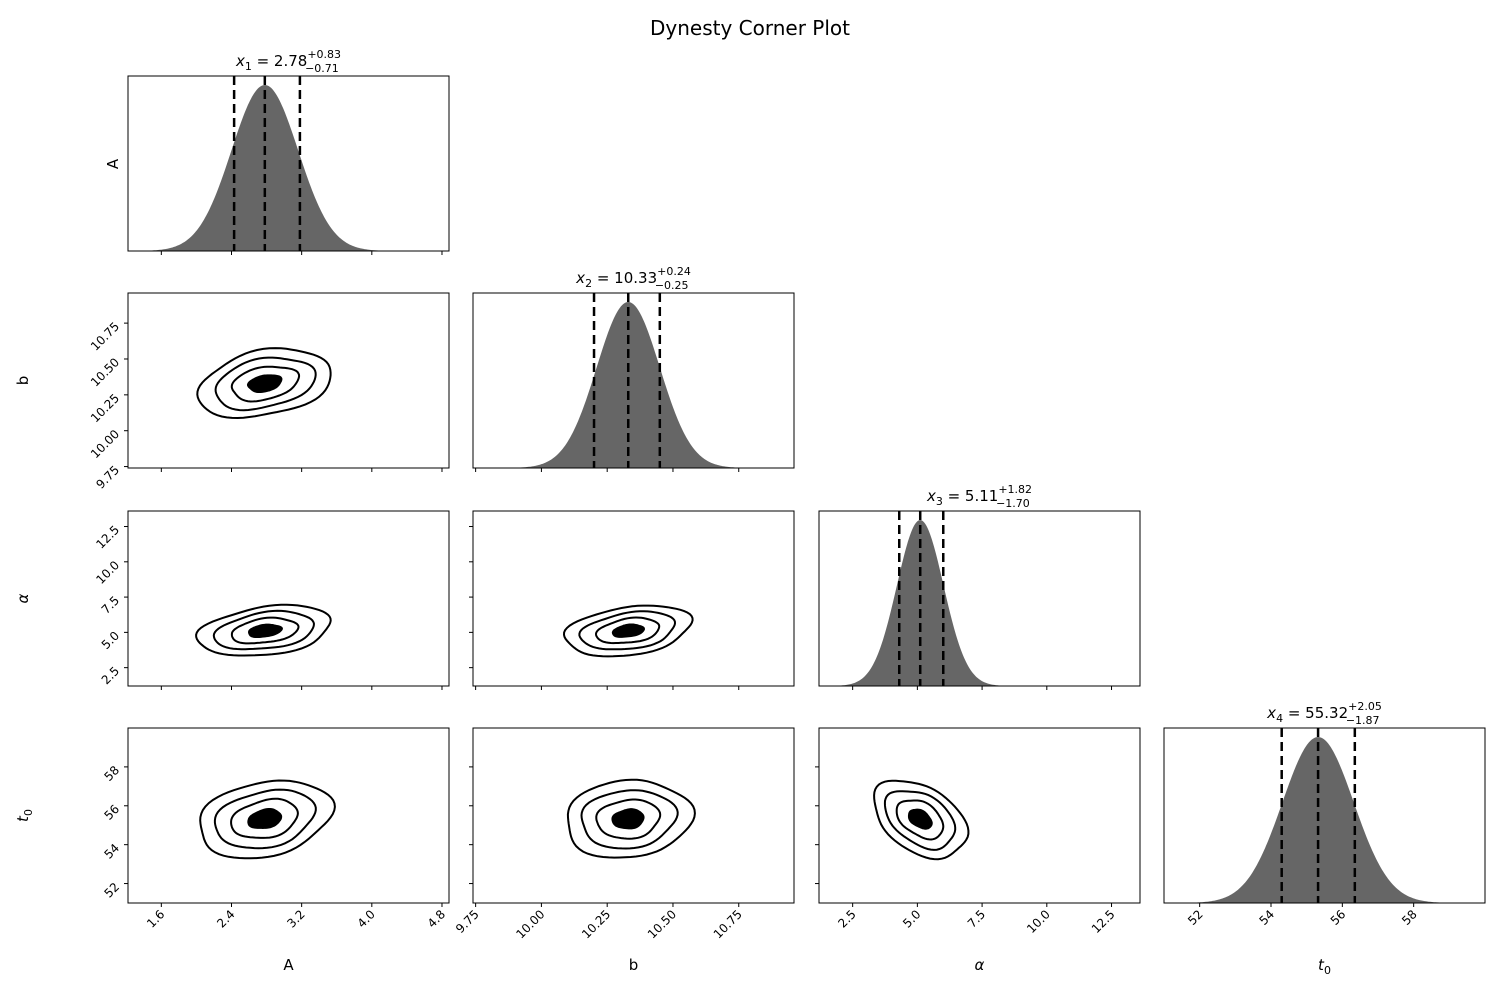  What do you see at coordinates (662, 924) in the screenshot?
I see `x-tick-label-1-3: 10.50` at bounding box center [662, 924].